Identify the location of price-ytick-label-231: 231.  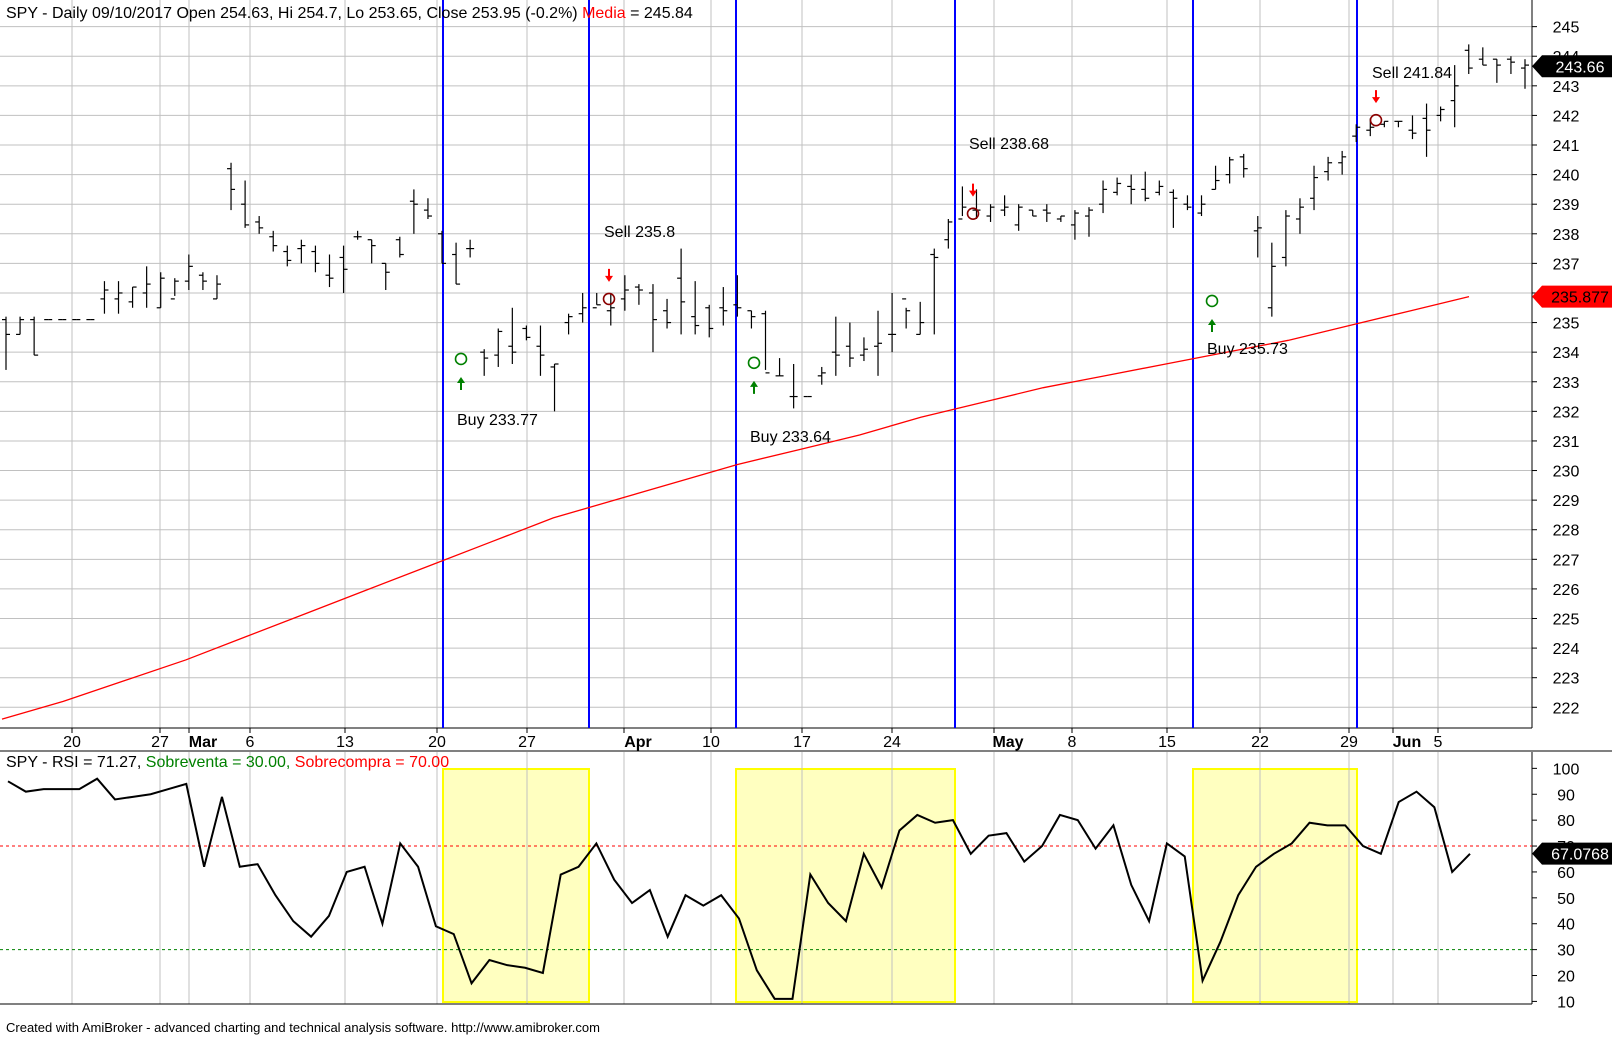
(1566, 442).